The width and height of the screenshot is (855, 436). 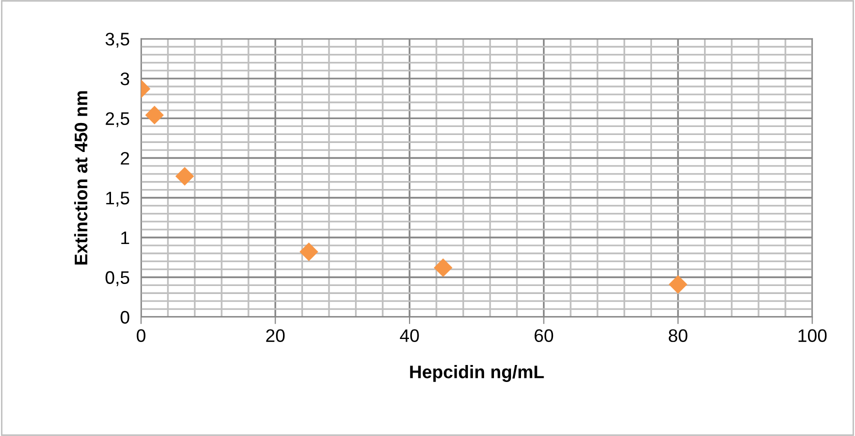 I want to click on y-tick-label: 3,5, so click(x=118, y=40).